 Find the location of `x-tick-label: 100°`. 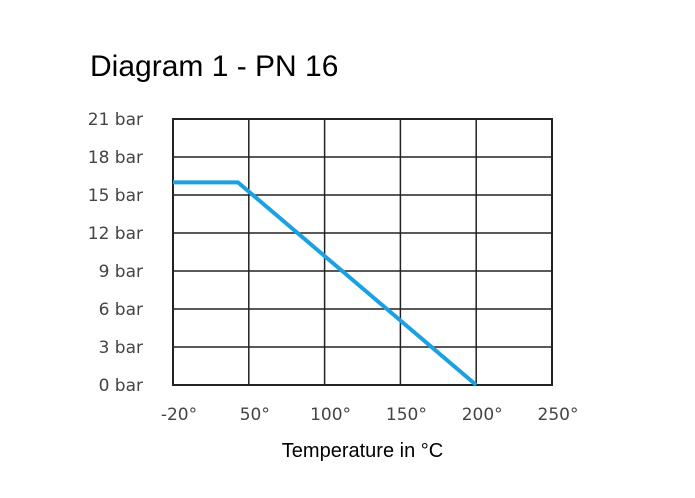

x-tick-label: 100° is located at coordinates (330, 415).